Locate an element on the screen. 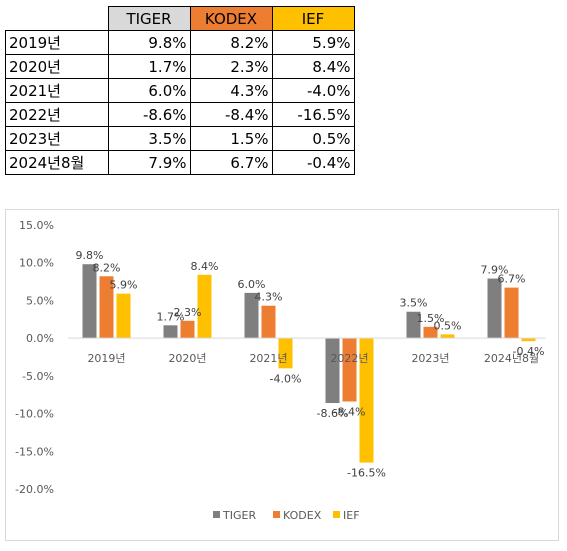 Image resolution: width=567 pixels, height=551 pixels. table-cell-tiger: 9.8% is located at coordinates (149, 42).